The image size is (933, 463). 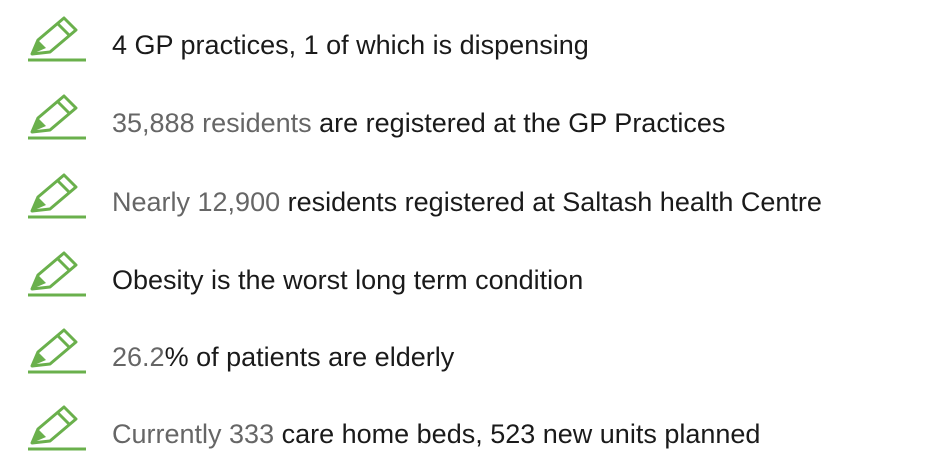 I want to click on text-segment: Obesity is the worst long term condition, so click(x=348, y=280).